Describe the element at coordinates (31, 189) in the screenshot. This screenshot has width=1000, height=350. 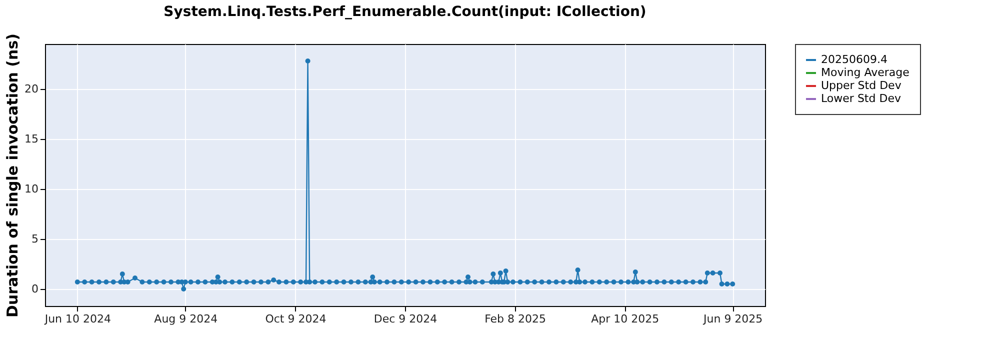
I see `y-tick-label: 10` at that location.